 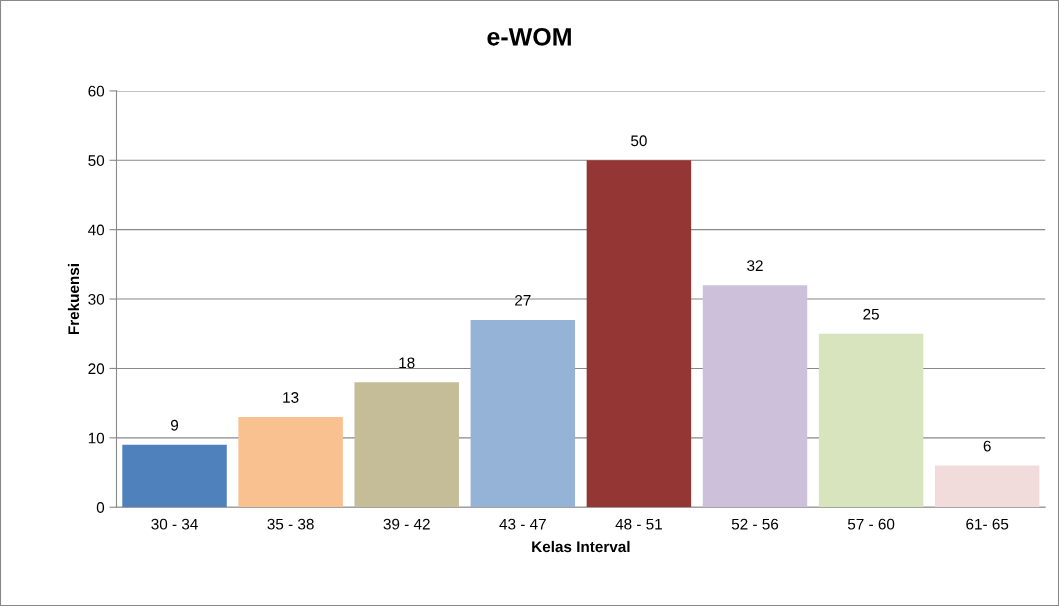 What do you see at coordinates (96, 438) in the screenshot?
I see `y-tick-label: 10` at bounding box center [96, 438].